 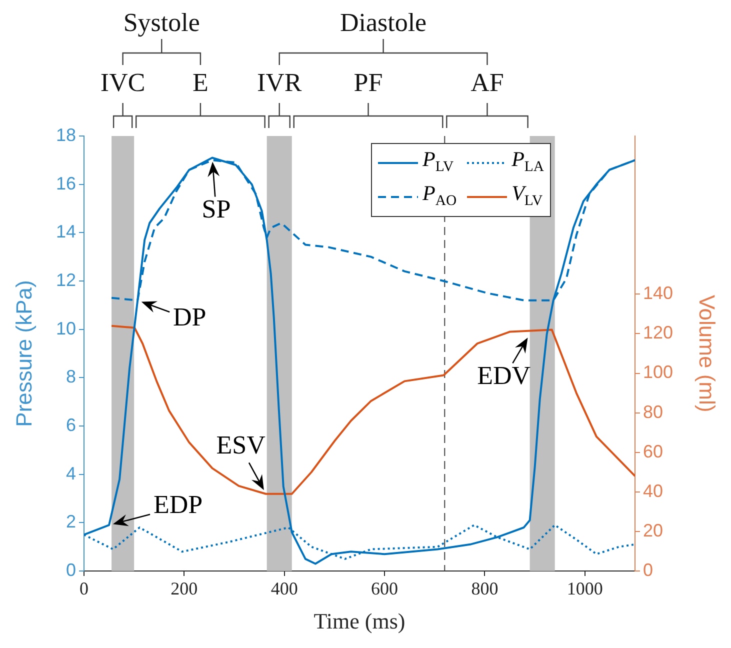 What do you see at coordinates (438, 162) in the screenshot?
I see `legend-label: P$_{LV}$` at bounding box center [438, 162].